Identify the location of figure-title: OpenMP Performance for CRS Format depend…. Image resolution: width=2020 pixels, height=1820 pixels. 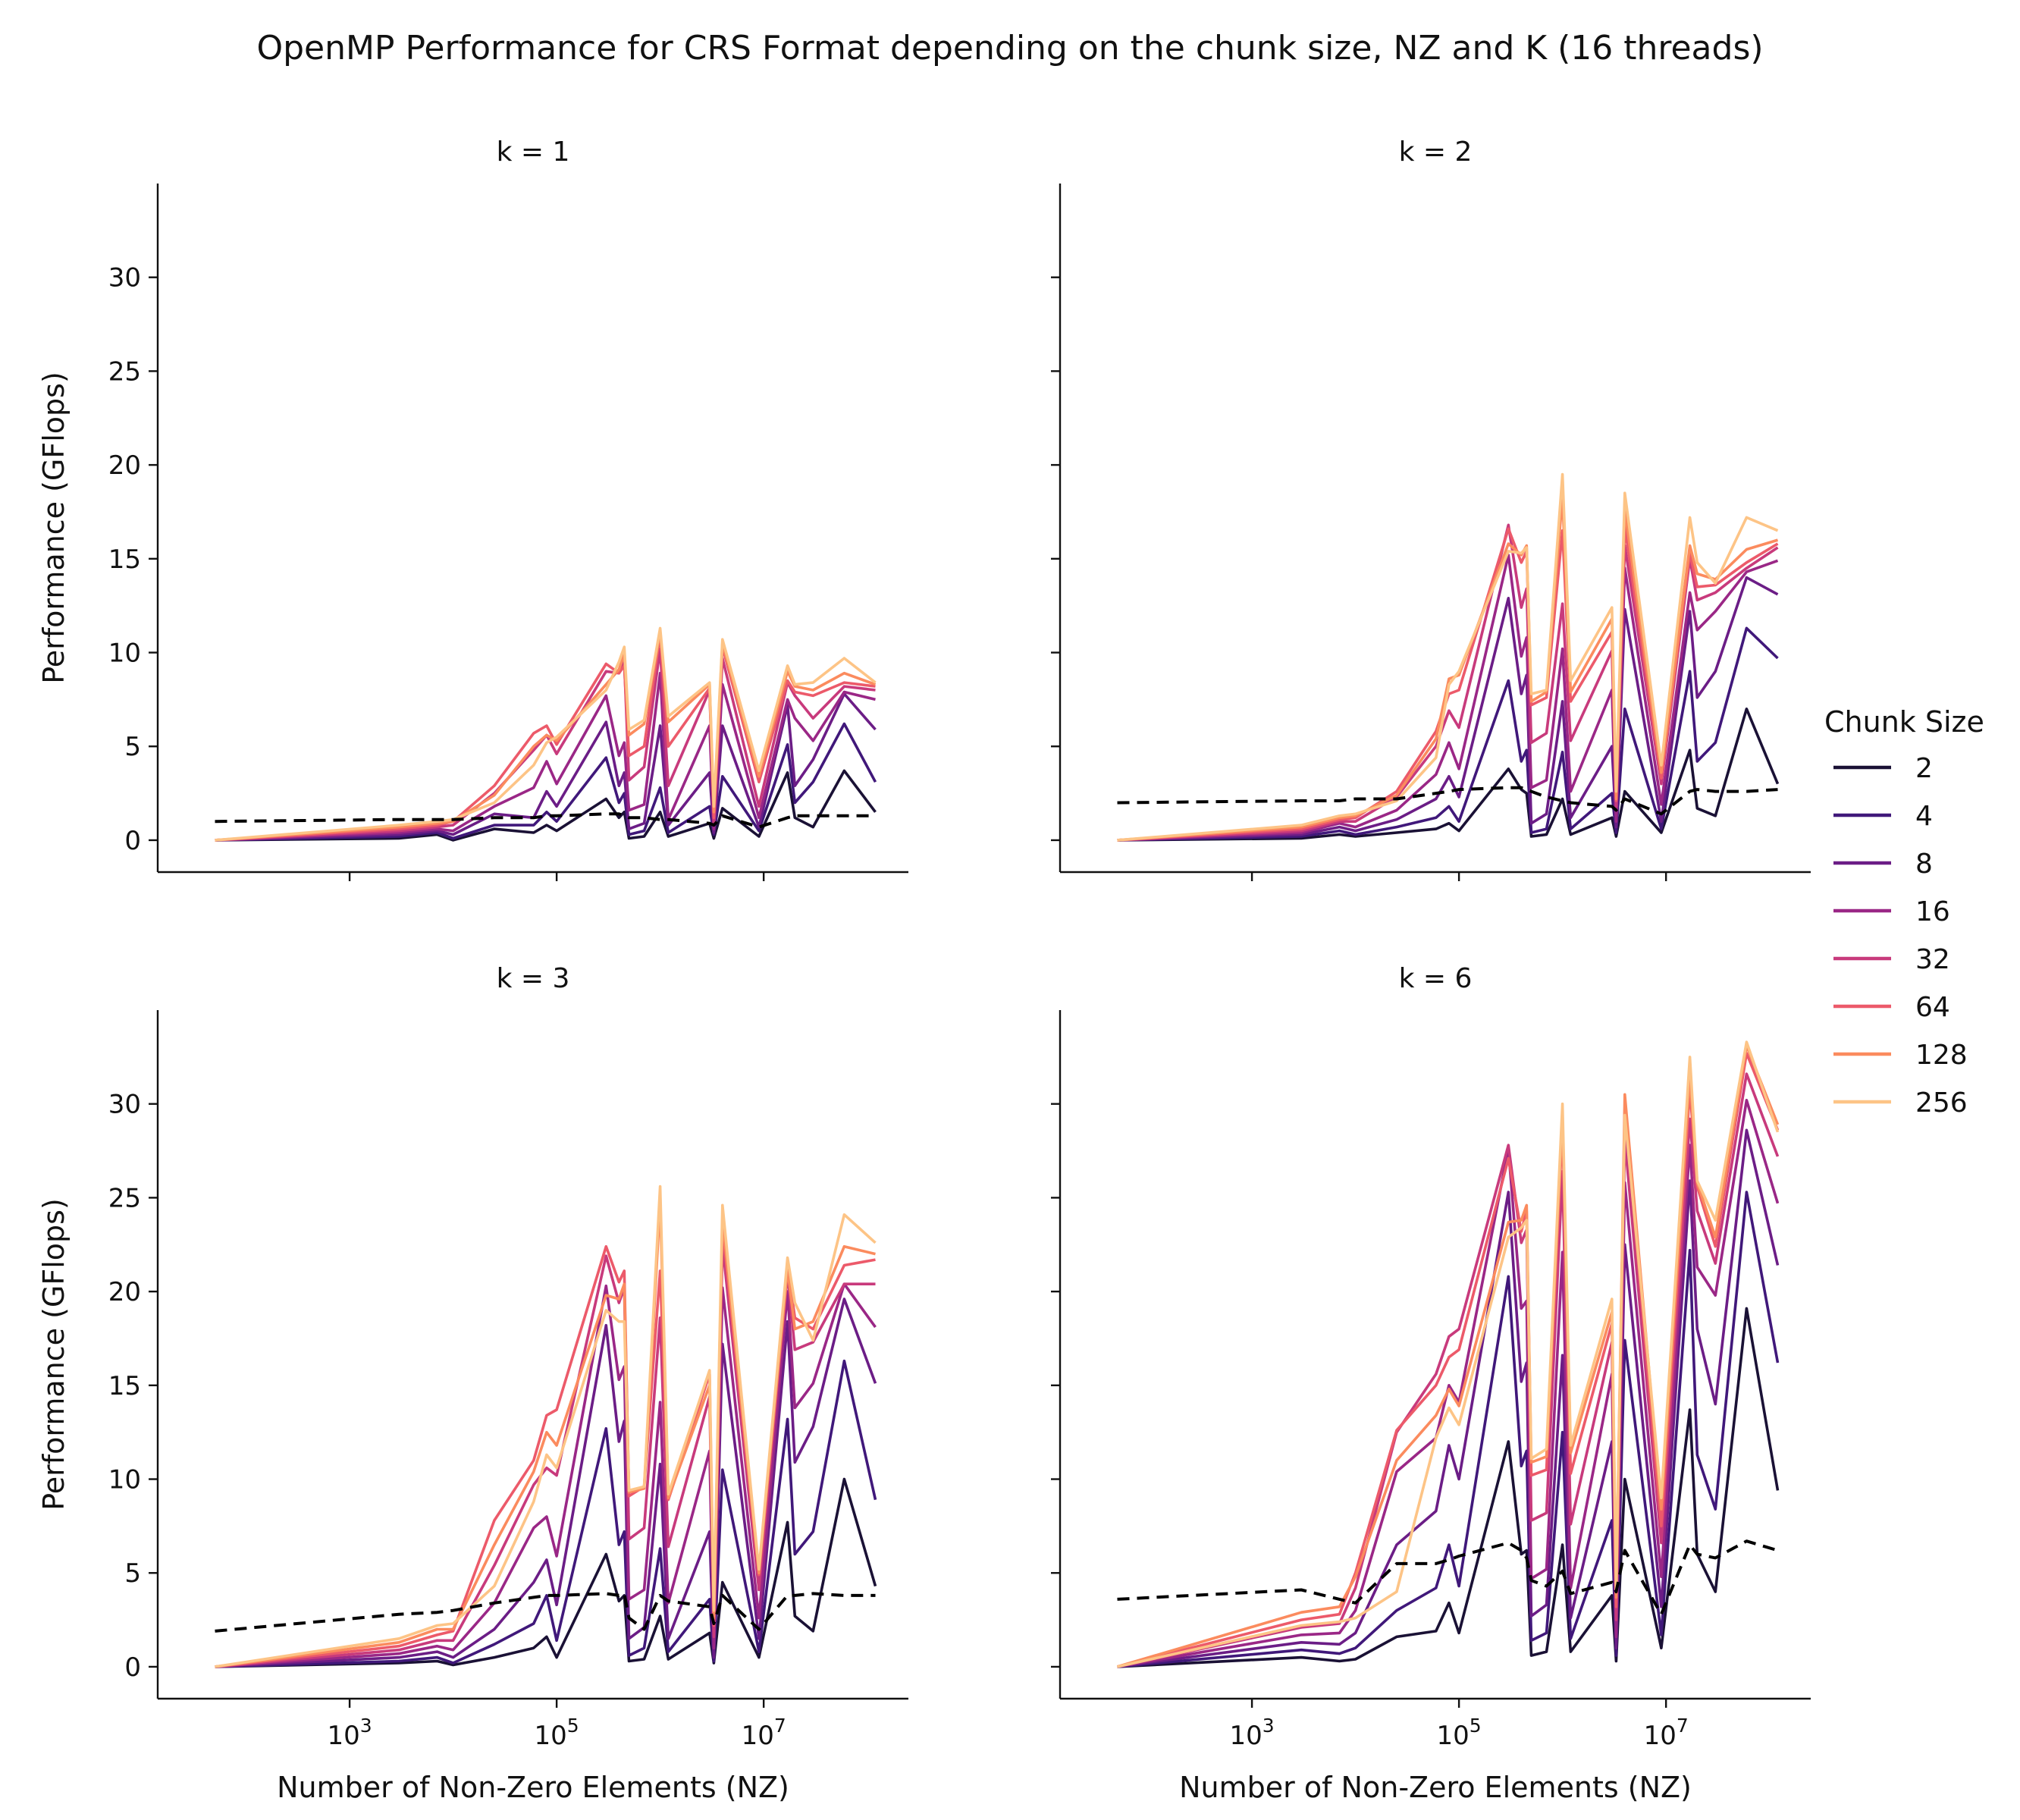
(1010, 48).